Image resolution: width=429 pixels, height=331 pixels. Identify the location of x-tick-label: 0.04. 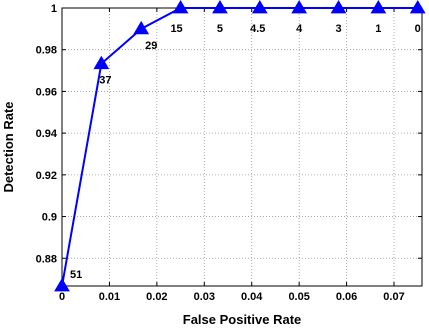
(252, 297).